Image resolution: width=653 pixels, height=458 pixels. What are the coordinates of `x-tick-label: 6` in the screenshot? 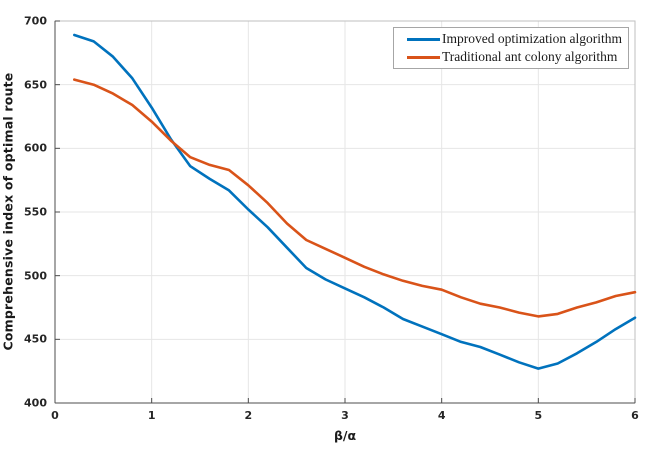 It's located at (635, 415).